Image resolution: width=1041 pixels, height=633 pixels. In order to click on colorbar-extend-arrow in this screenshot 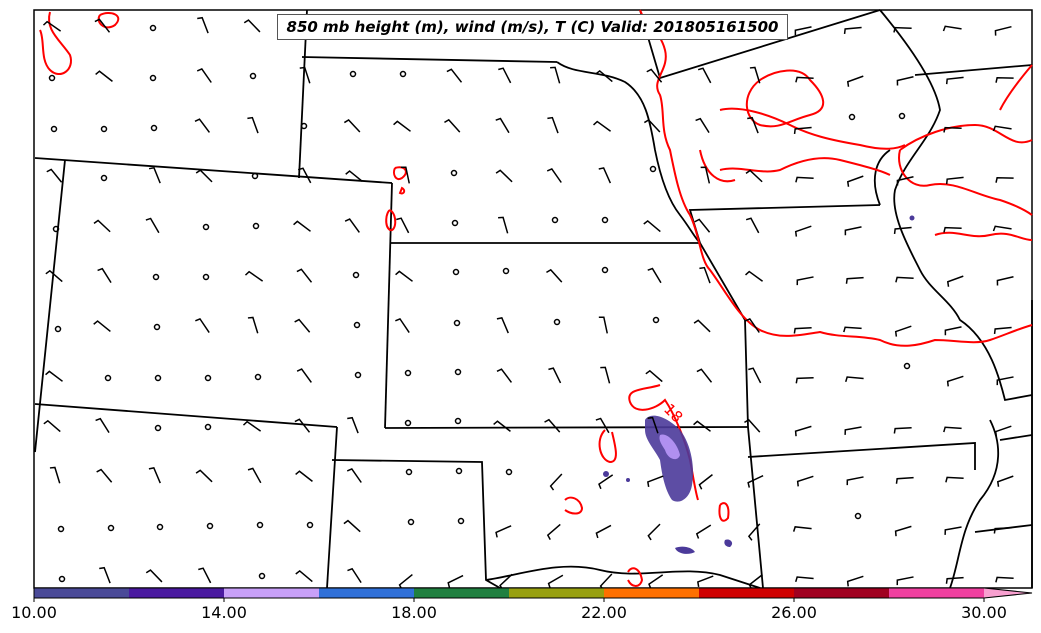, I will do `click(1008, 593)`.